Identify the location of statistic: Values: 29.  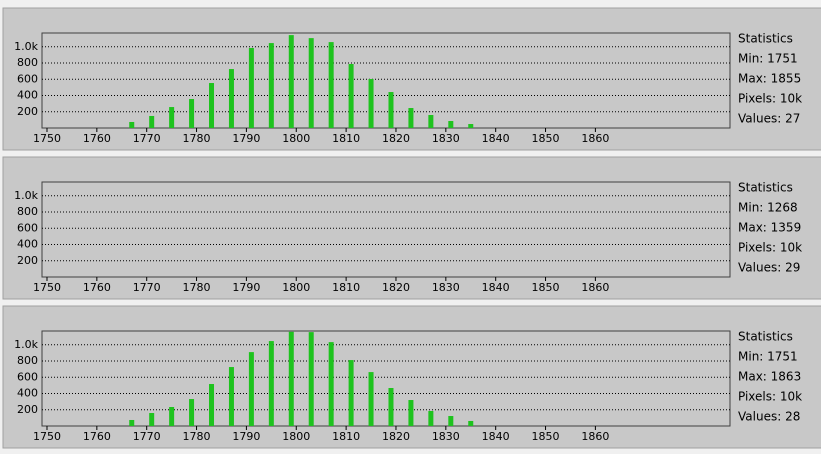
(769, 268).